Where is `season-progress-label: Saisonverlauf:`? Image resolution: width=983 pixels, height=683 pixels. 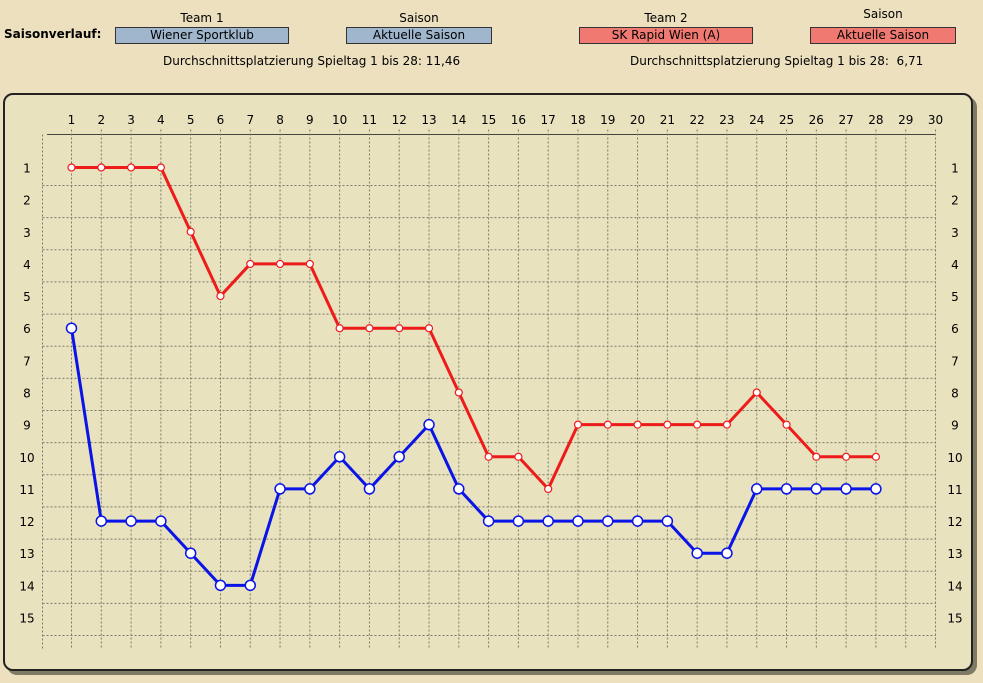 season-progress-label: Saisonverlauf: is located at coordinates (53, 34).